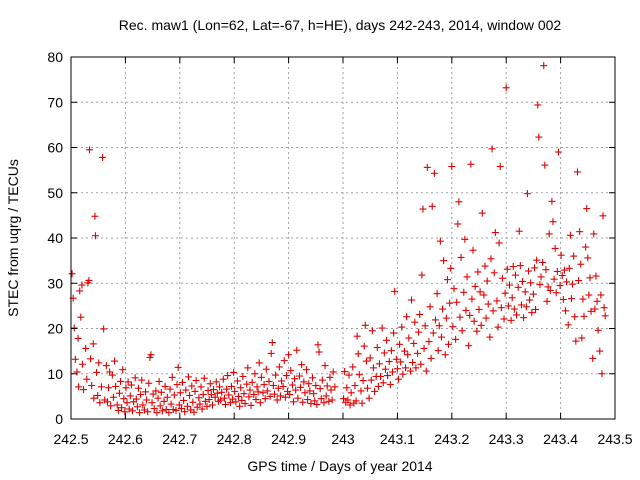 This screenshot has height=480, width=640. I want to click on y-tick-label: 30, so click(55, 283).